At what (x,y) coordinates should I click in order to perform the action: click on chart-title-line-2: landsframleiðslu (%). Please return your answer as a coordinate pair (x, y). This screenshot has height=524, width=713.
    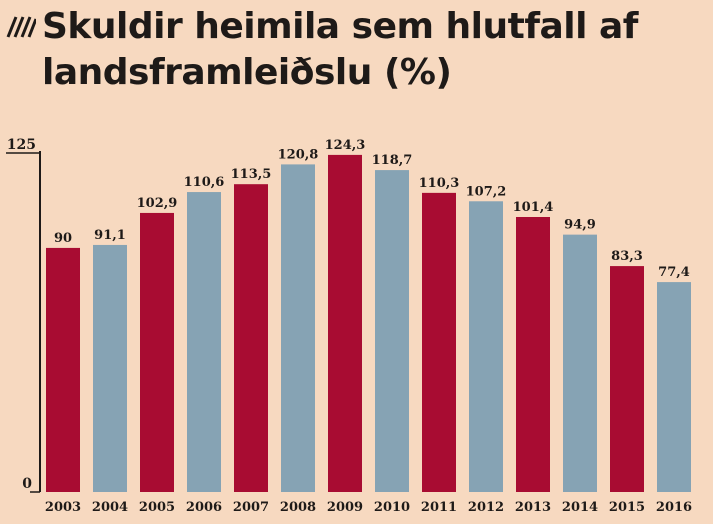
    Looking at the image, I should click on (356, 73).